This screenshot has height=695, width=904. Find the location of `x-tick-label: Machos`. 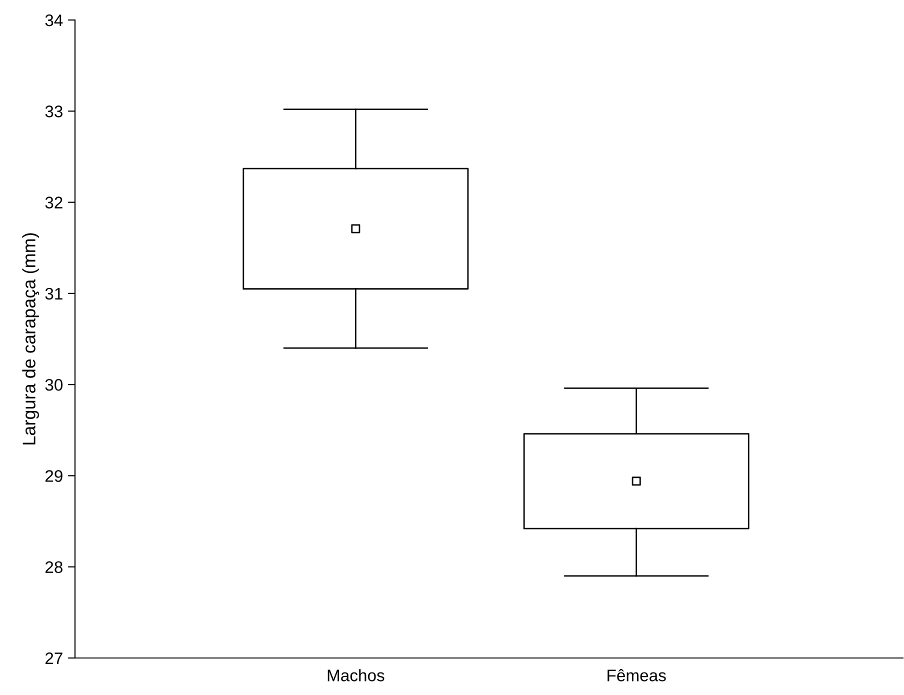

x-tick-label: Machos is located at coordinates (356, 675).